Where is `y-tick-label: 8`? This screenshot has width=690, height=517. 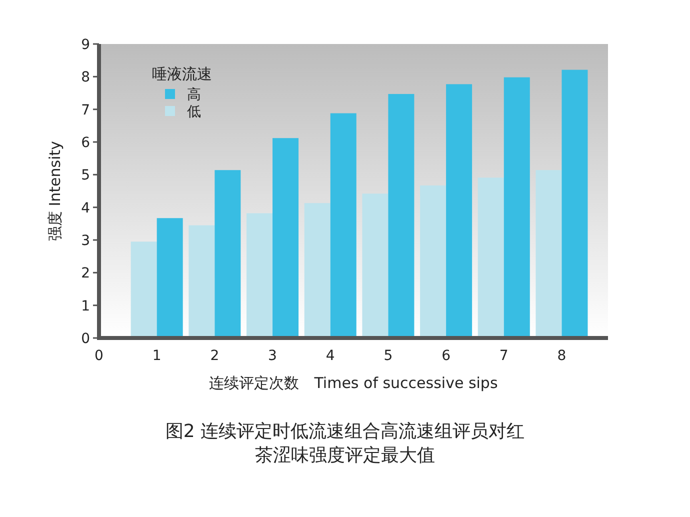
y-tick-label: 8 is located at coordinates (85, 78).